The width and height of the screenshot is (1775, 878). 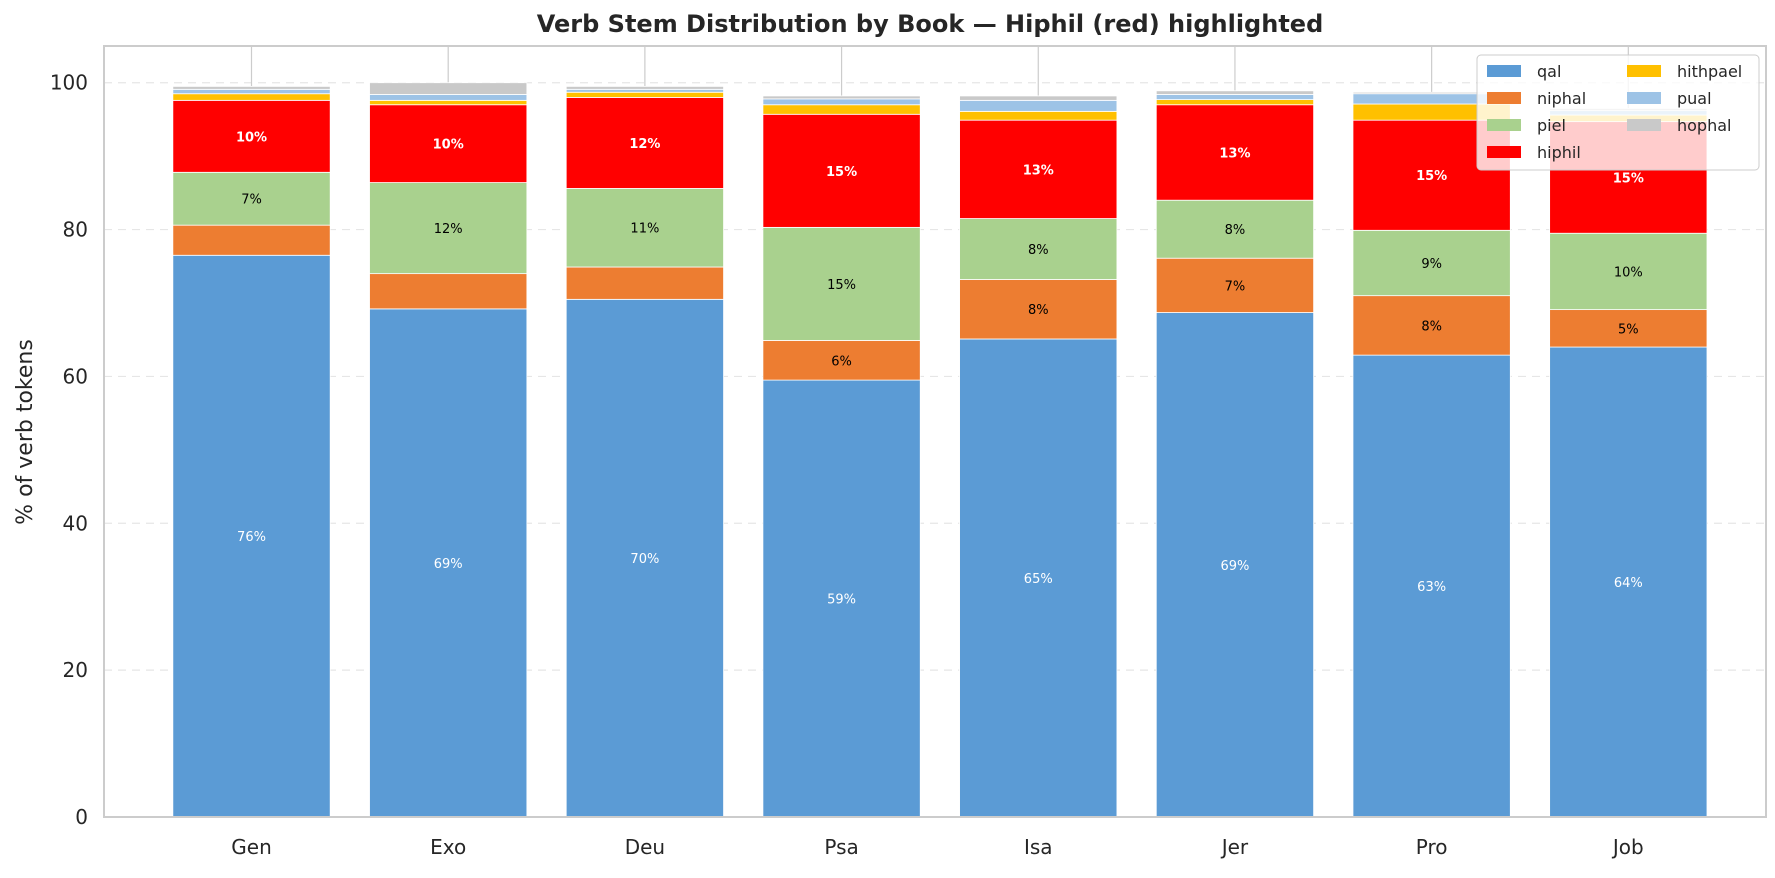 I want to click on data-label-piel: 7%, so click(x=251, y=200).